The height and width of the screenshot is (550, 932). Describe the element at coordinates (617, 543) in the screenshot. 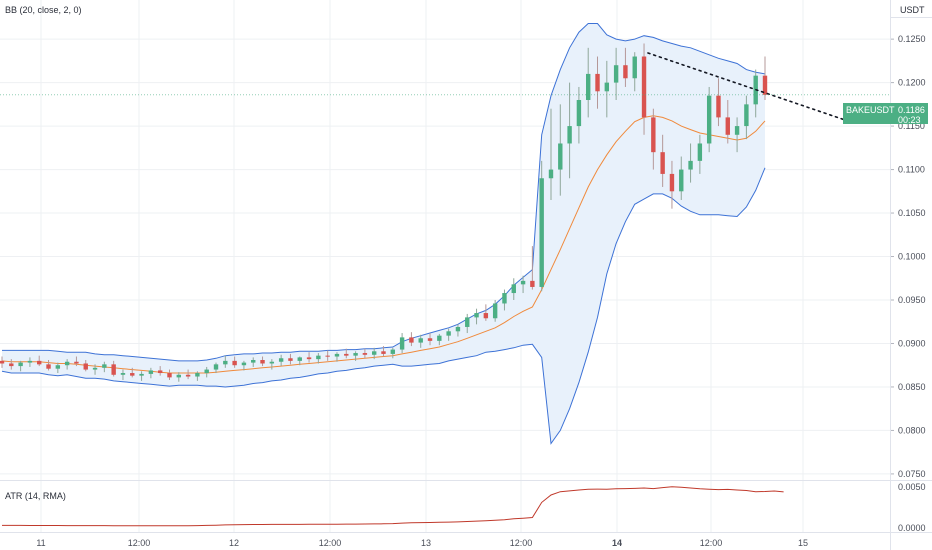

I see `x-tick-label: 14` at that location.